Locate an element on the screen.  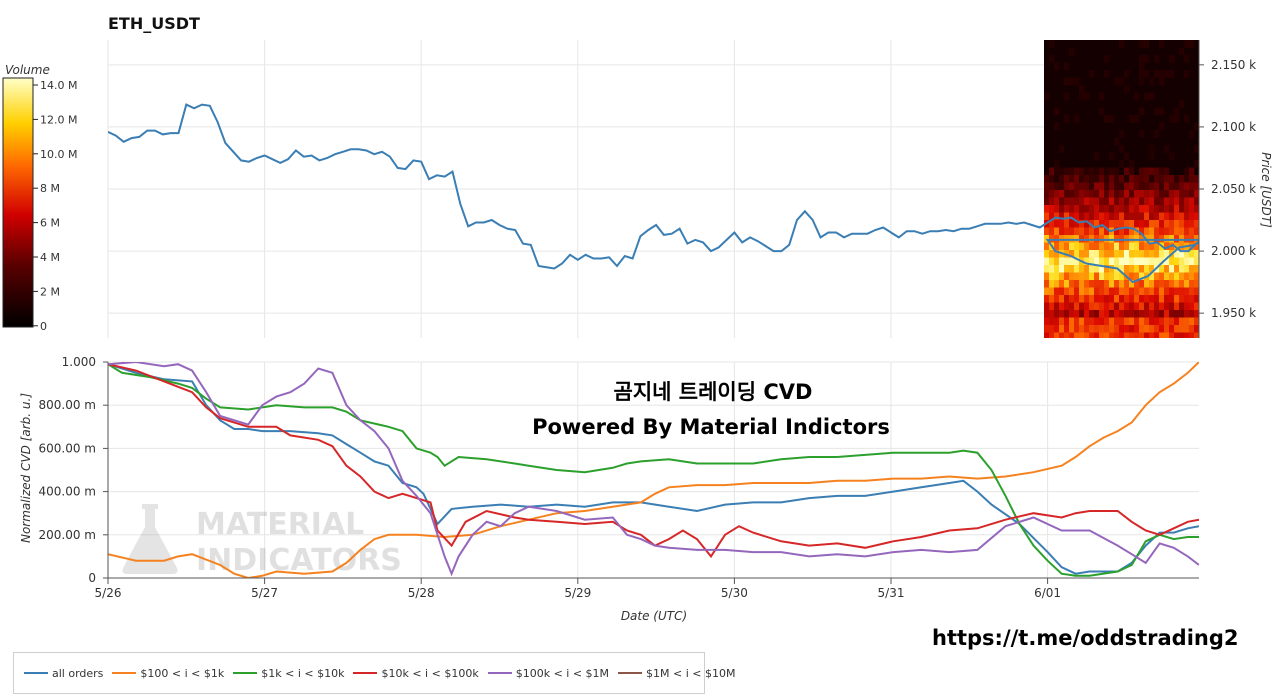
symbol-title: ETH_USDT is located at coordinates (154, 23).